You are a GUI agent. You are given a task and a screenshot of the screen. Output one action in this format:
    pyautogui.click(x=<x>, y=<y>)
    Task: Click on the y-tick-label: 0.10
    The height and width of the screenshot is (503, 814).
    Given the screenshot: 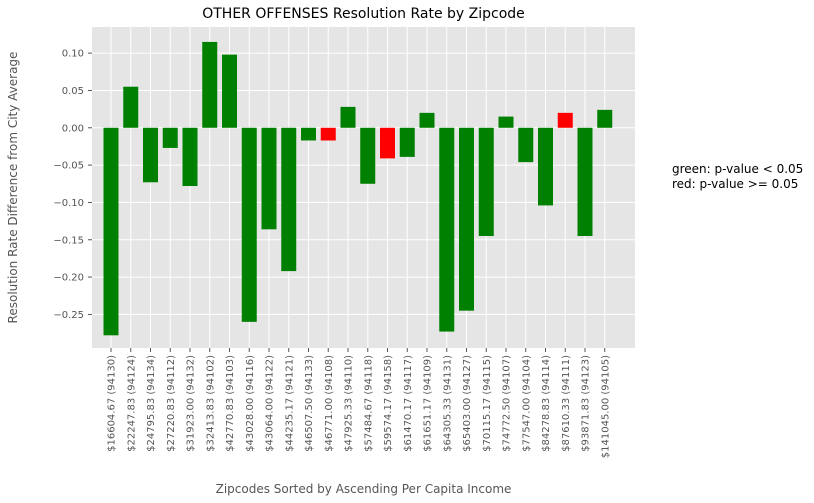 What is the action you would take?
    pyautogui.click(x=73, y=54)
    